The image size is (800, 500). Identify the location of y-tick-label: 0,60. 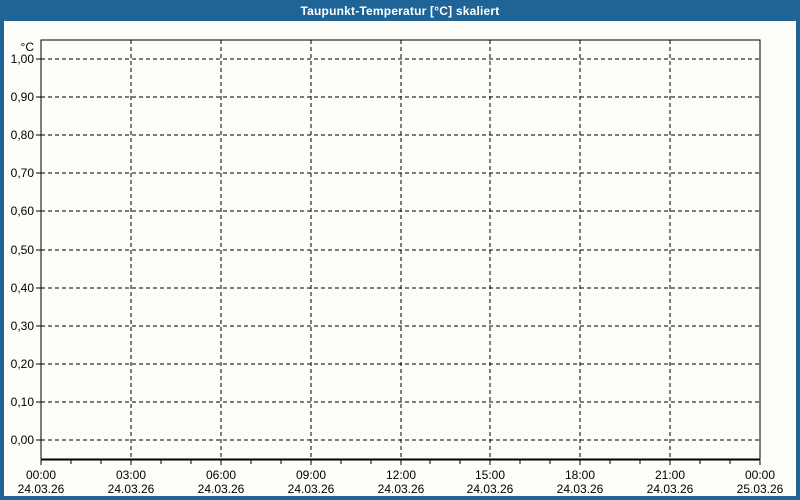
(23, 211).